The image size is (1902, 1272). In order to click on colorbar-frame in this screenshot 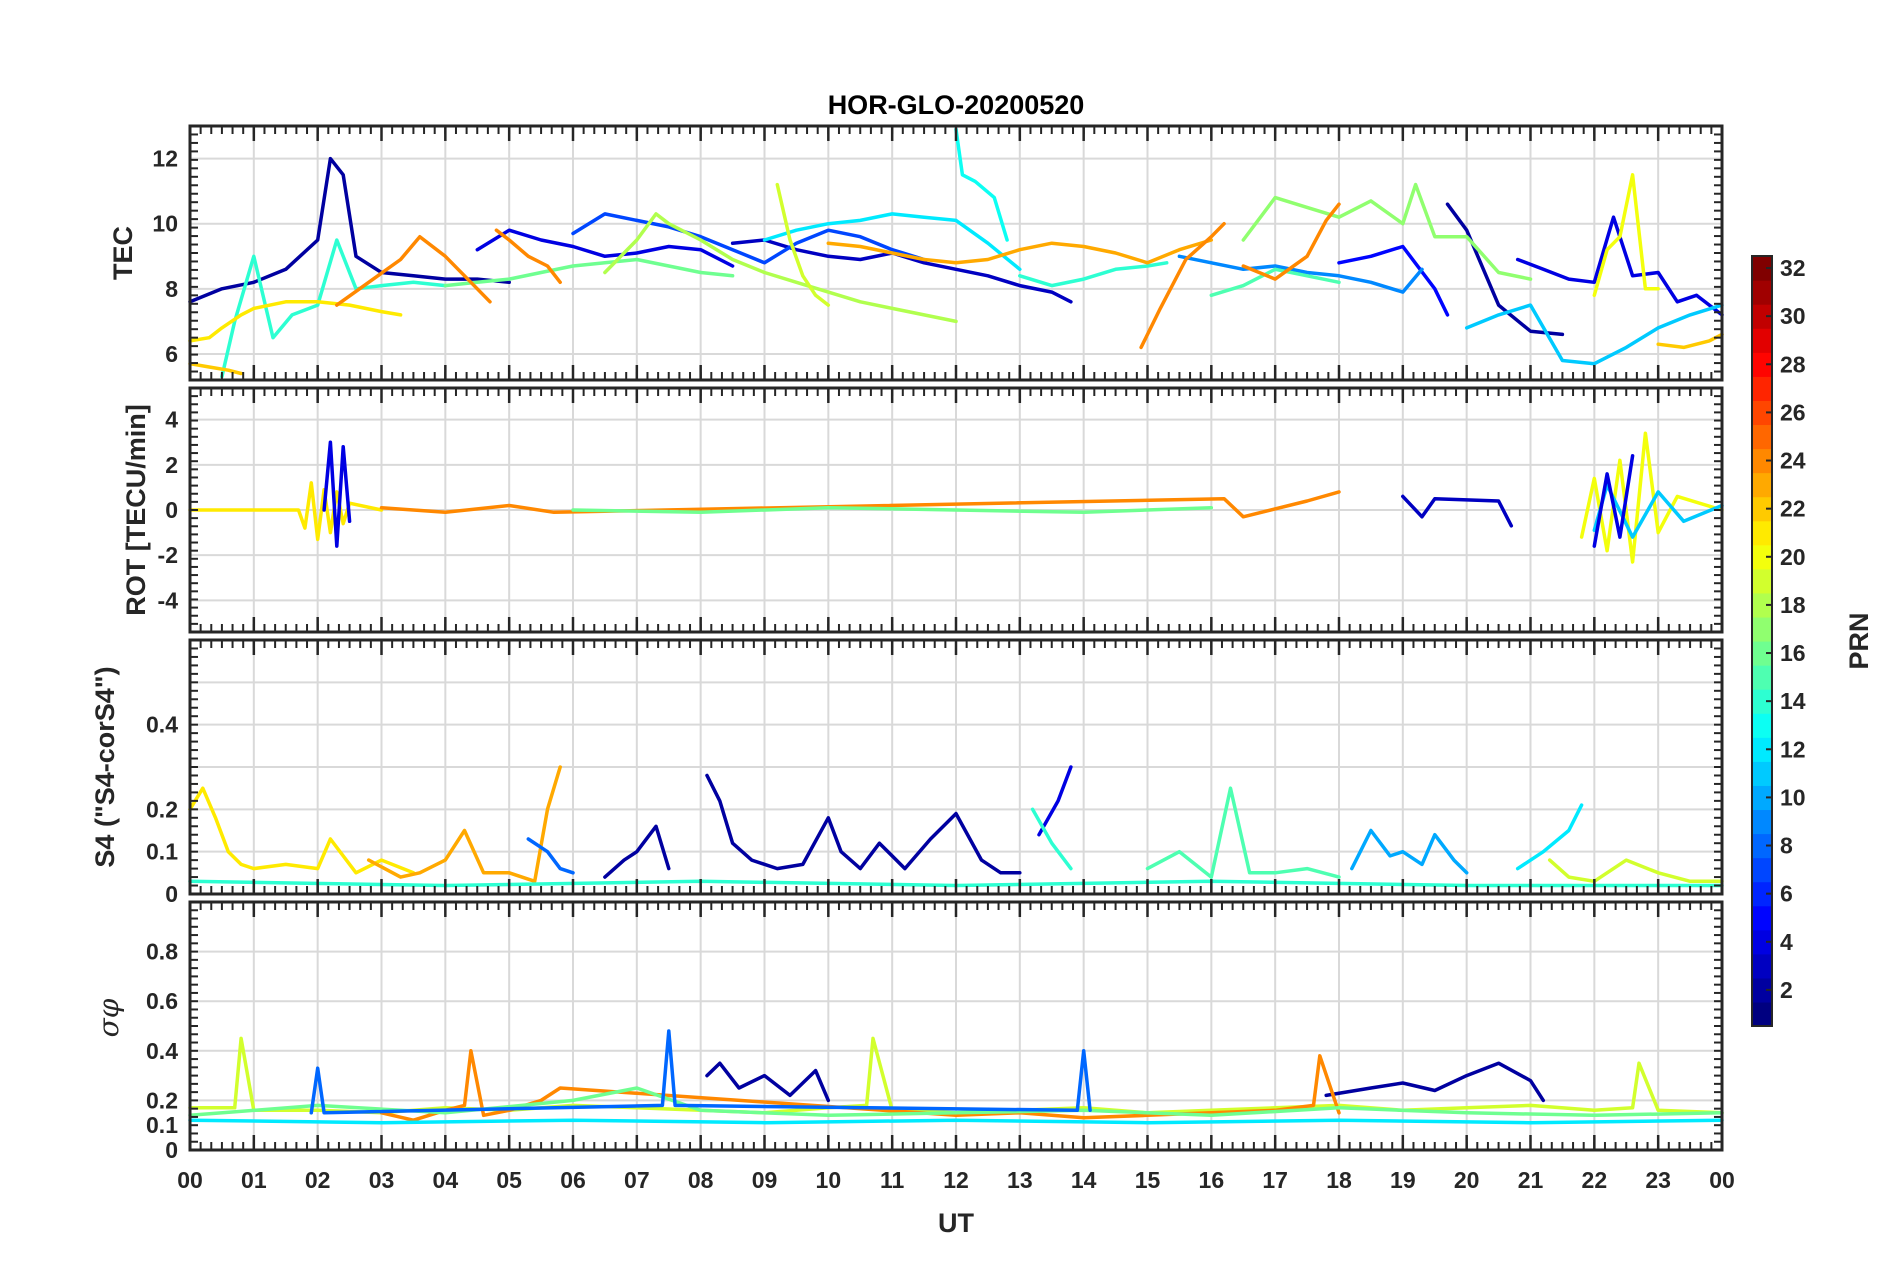, I will do `click(1762, 641)`.